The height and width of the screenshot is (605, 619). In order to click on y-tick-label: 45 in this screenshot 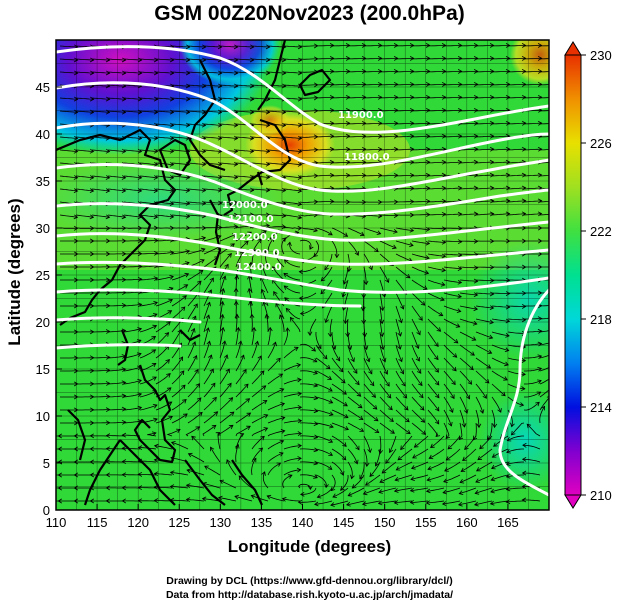, I will do `click(43, 87)`.